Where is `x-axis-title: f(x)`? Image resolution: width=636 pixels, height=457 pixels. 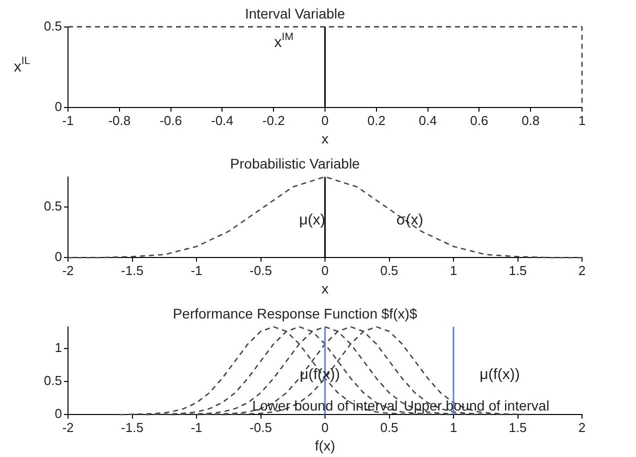
x-axis-title: f(x) is located at coordinates (325, 445).